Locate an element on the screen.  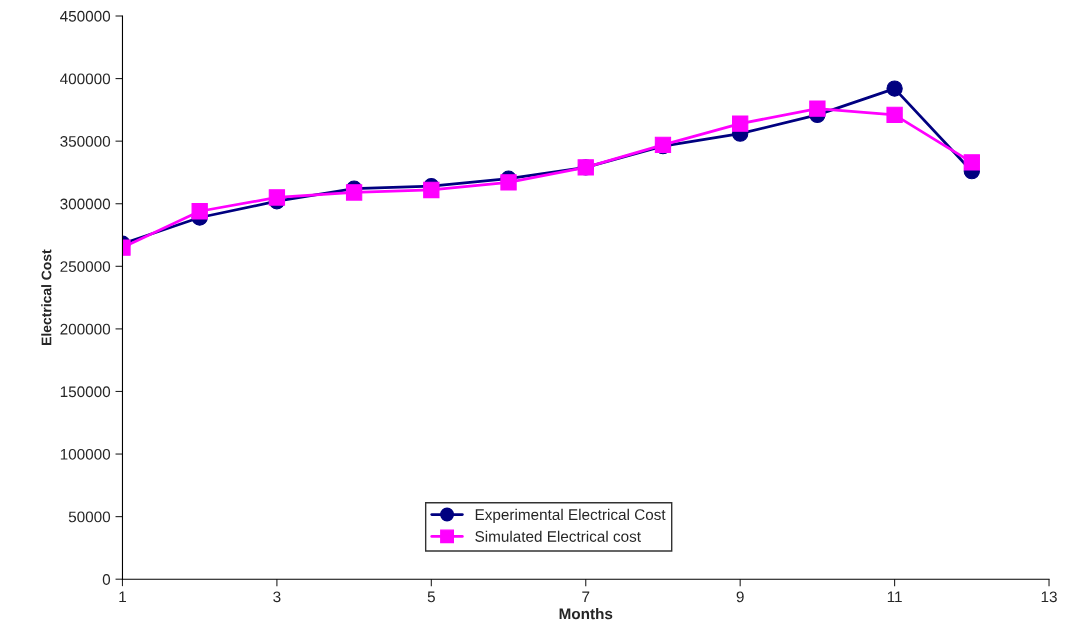
legend-label: Experimental Electrical Cost is located at coordinates (570, 516).